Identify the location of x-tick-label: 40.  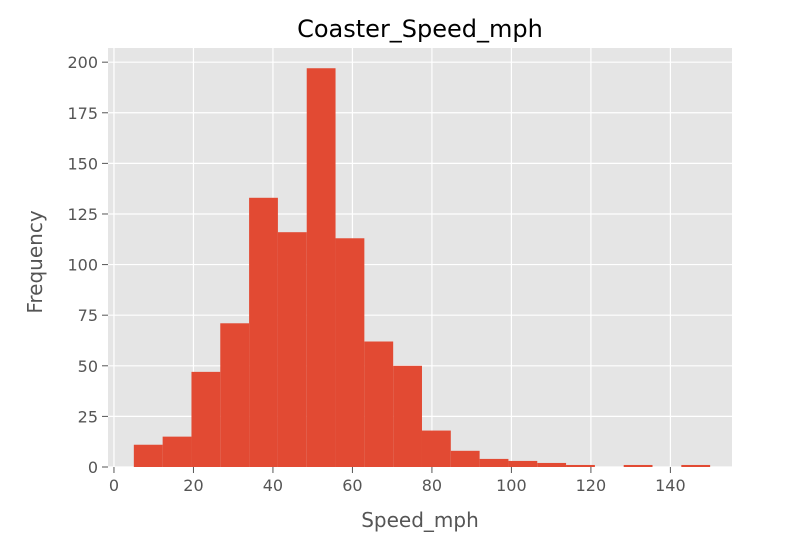
(273, 485).